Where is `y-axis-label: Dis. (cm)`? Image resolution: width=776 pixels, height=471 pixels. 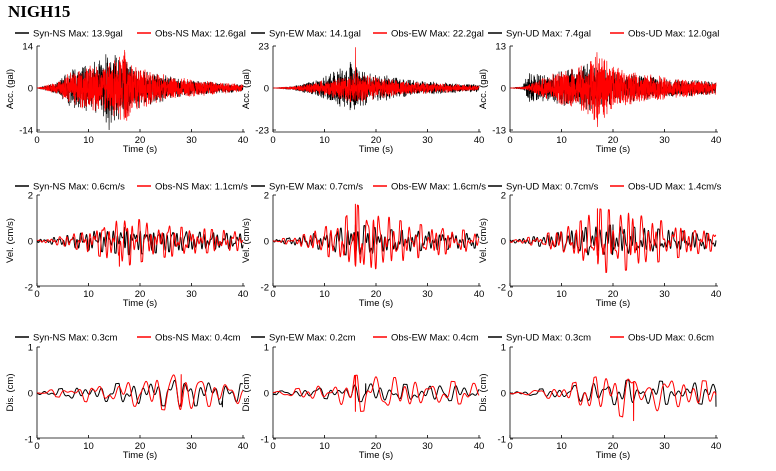 y-axis-label: Dis. (cm) is located at coordinates (10, 393).